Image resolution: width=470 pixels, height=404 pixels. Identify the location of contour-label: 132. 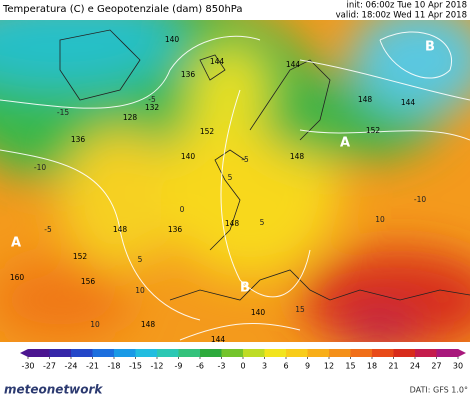
(152, 107).